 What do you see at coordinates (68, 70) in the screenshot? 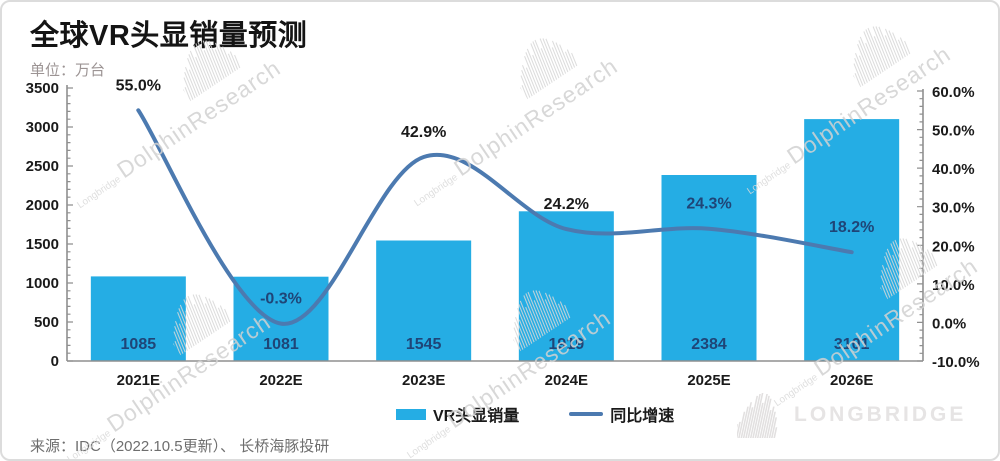
I see `unit-label: 单位：万台` at bounding box center [68, 70].